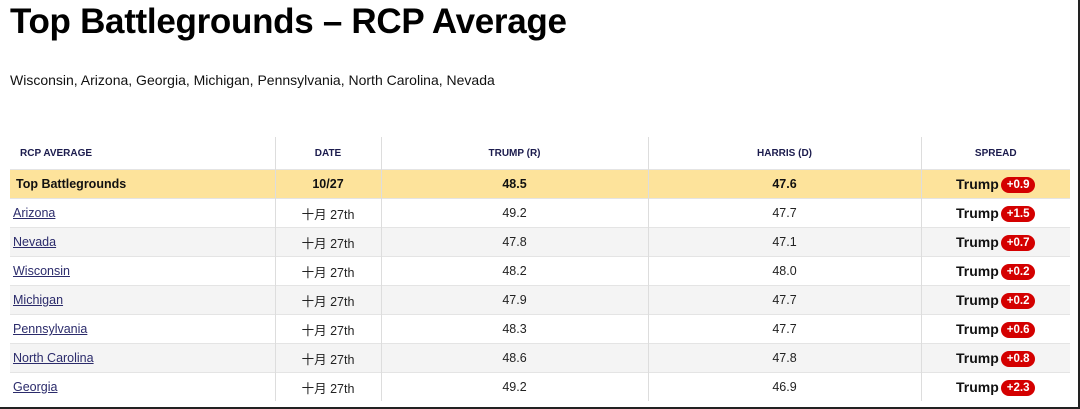 Image resolution: width=1080 pixels, height=409 pixels. I want to click on spread-value: +0.9, so click(1018, 184).